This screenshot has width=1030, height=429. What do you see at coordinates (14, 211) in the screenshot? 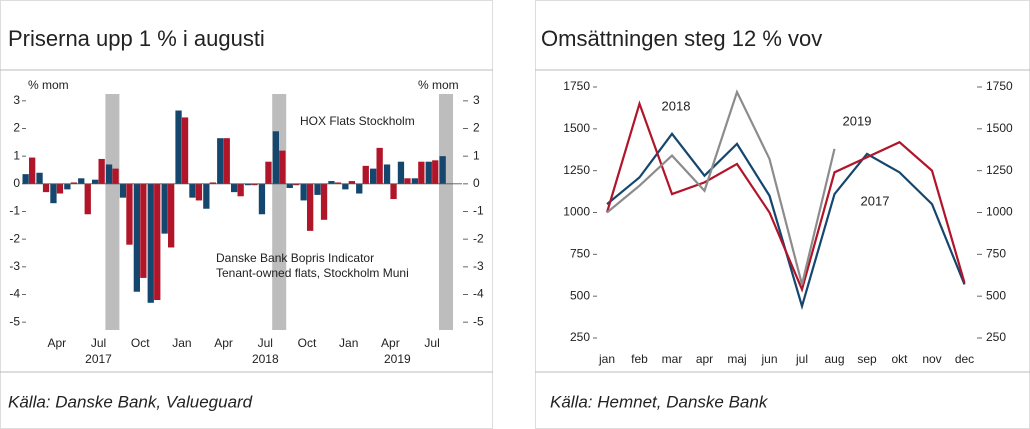
I see `y-tick-label: -1` at bounding box center [14, 211].